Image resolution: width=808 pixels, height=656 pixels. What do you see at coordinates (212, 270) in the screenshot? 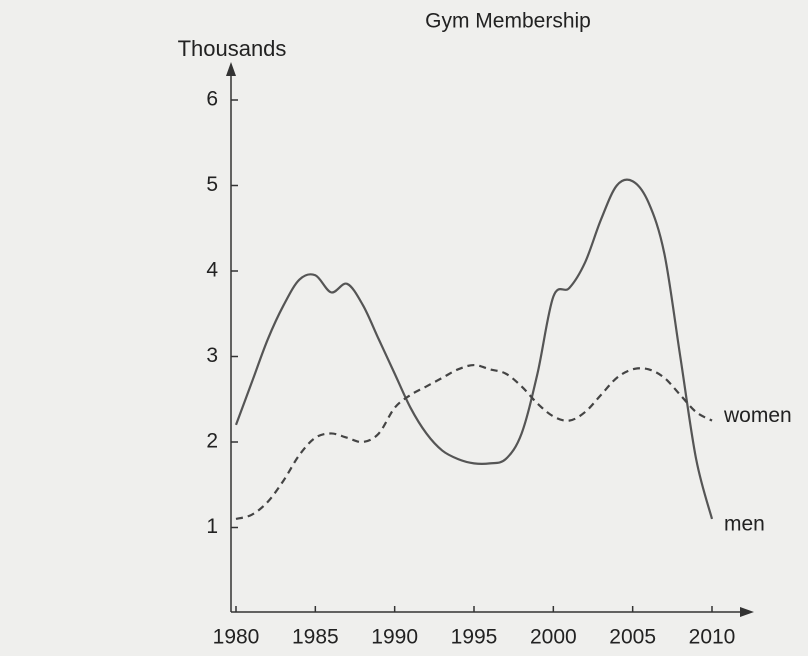
I see `y-tick-label: 4` at bounding box center [212, 270].